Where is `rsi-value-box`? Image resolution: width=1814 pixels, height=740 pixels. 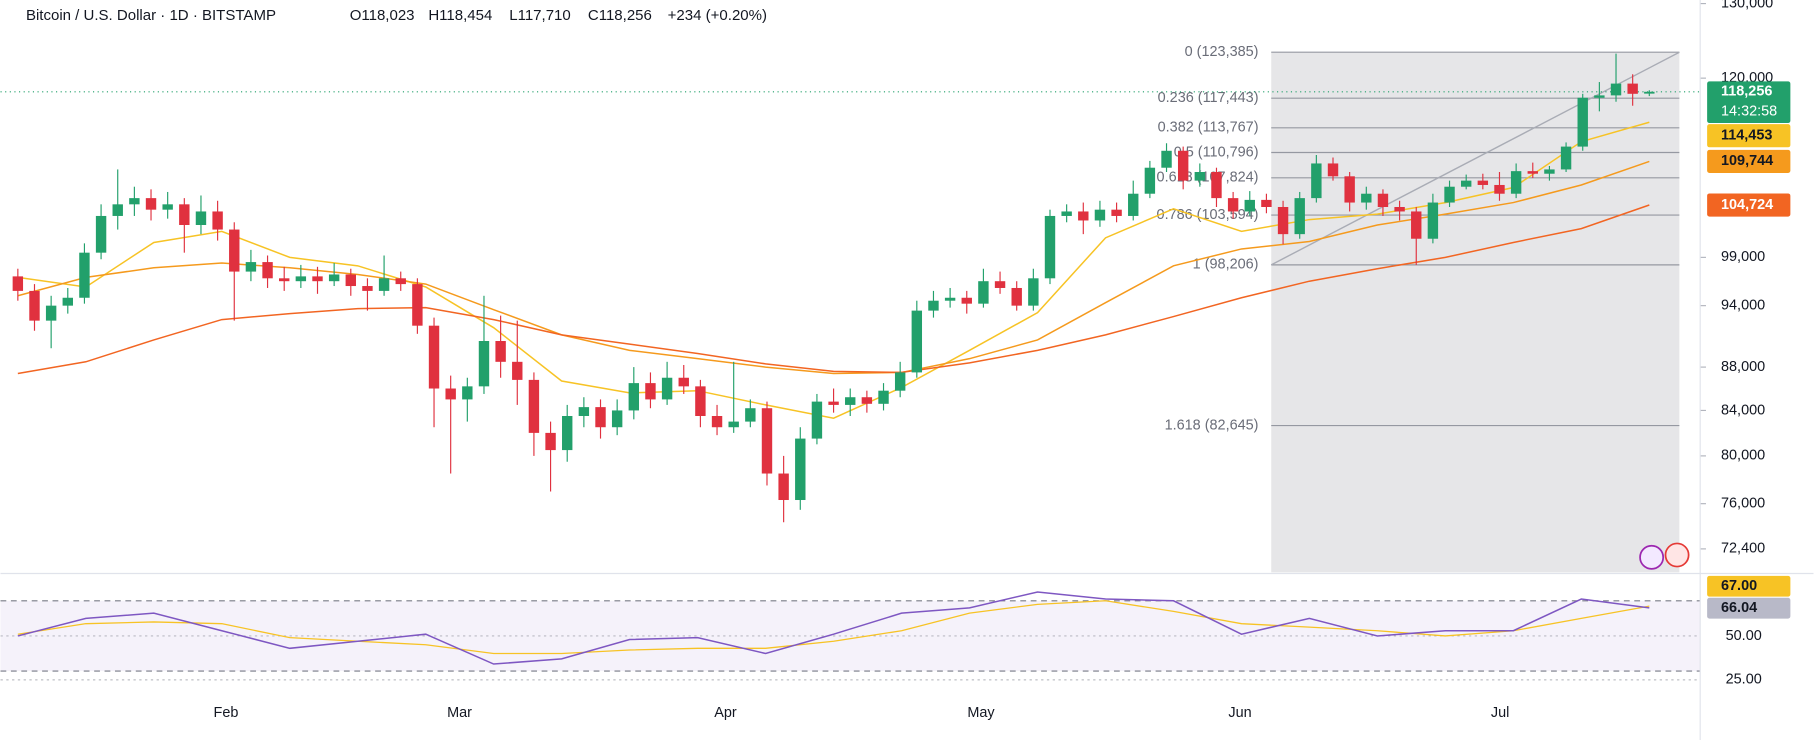 rsi-value-box is located at coordinates (1749, 608).